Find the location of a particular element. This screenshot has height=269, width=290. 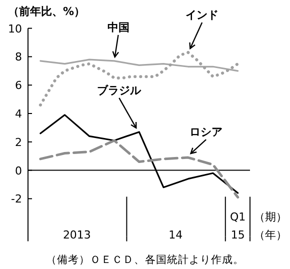

text: インド is located at coordinates (202, 15).